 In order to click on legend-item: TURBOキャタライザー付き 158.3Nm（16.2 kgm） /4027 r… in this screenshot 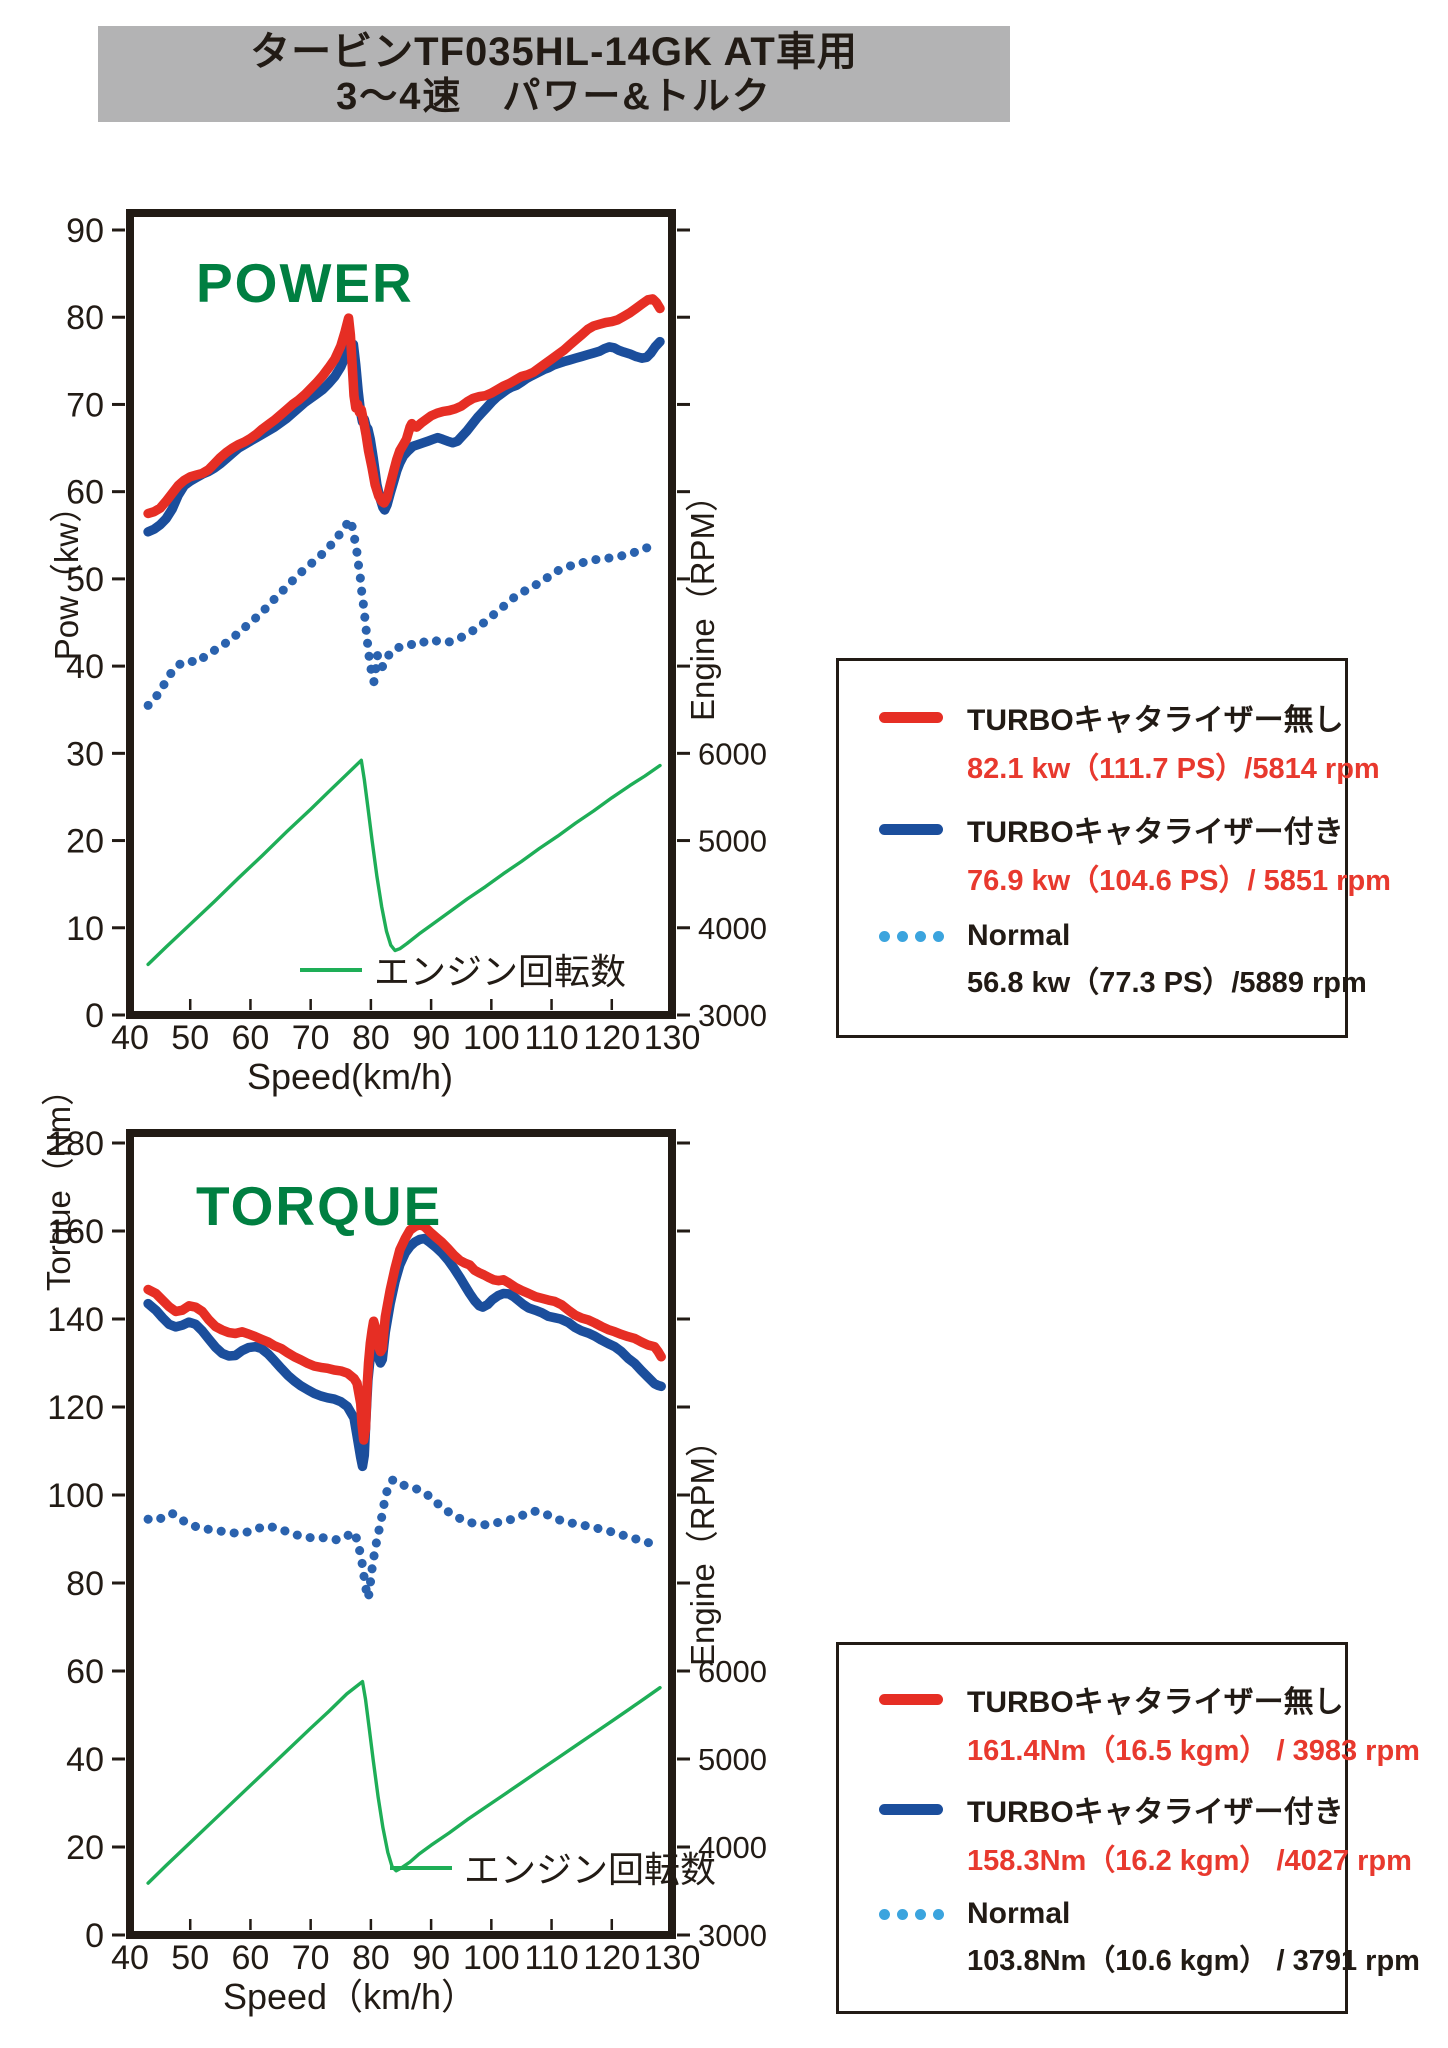, I will do `click(1145, 1833)`.